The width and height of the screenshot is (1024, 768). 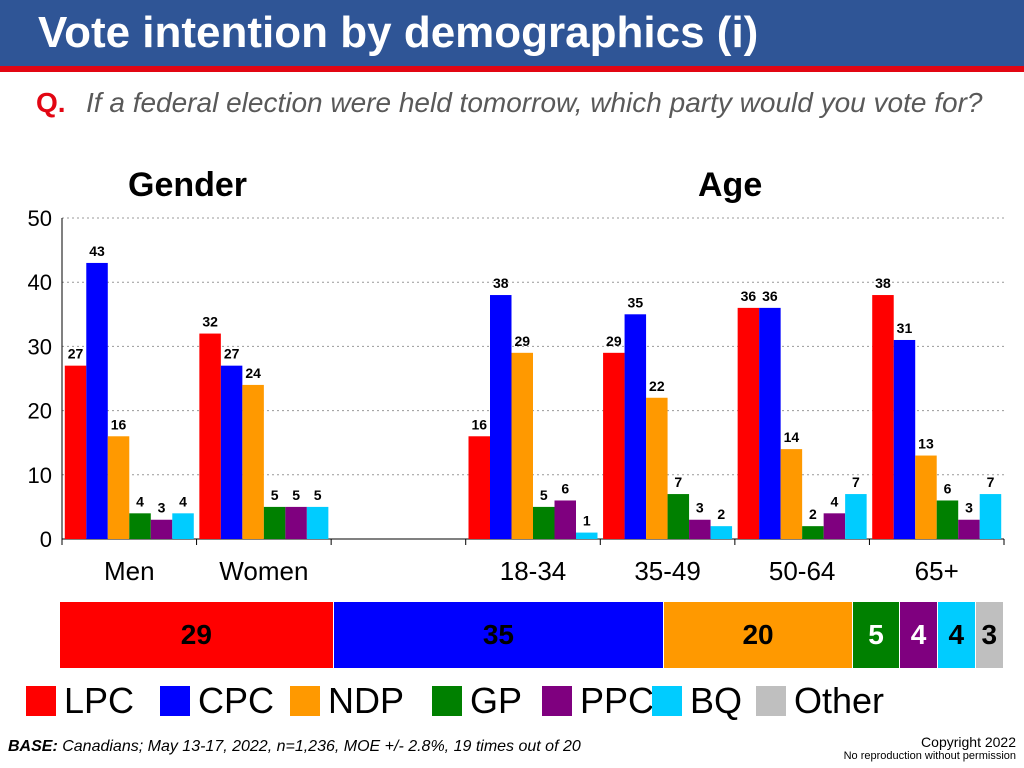 What do you see at coordinates (730, 185) in the screenshot?
I see `age-group-title: Age` at bounding box center [730, 185].